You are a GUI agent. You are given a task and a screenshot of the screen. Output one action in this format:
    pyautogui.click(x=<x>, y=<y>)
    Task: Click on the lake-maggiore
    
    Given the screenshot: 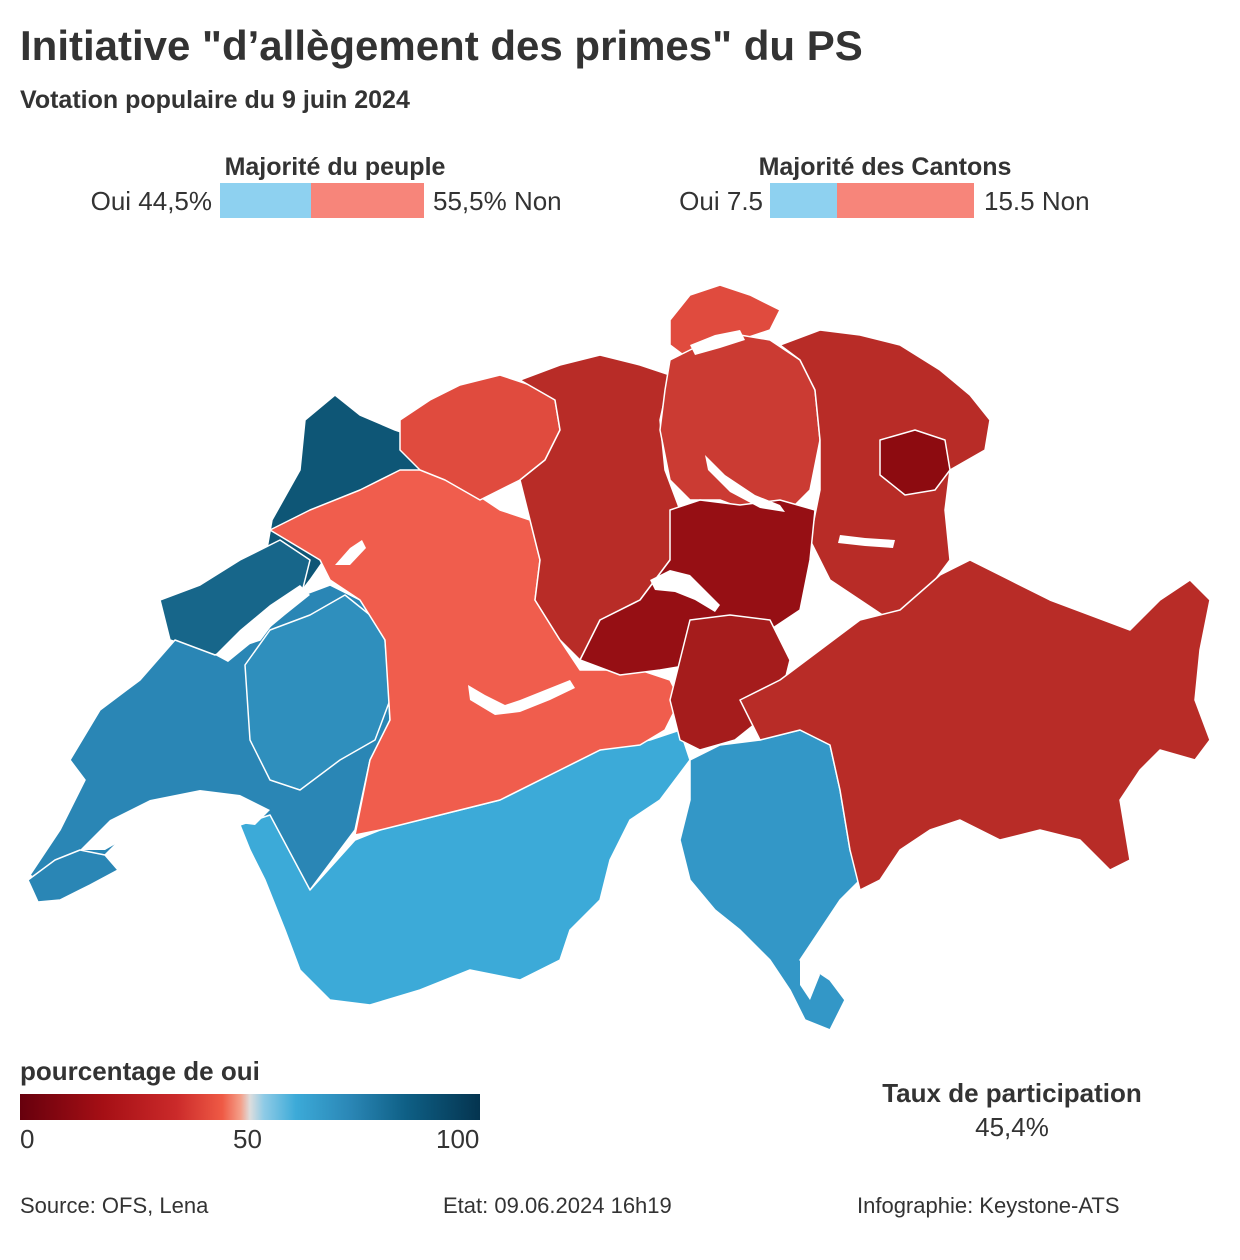 What is the action you would take?
    pyautogui.click(x=810, y=977)
    